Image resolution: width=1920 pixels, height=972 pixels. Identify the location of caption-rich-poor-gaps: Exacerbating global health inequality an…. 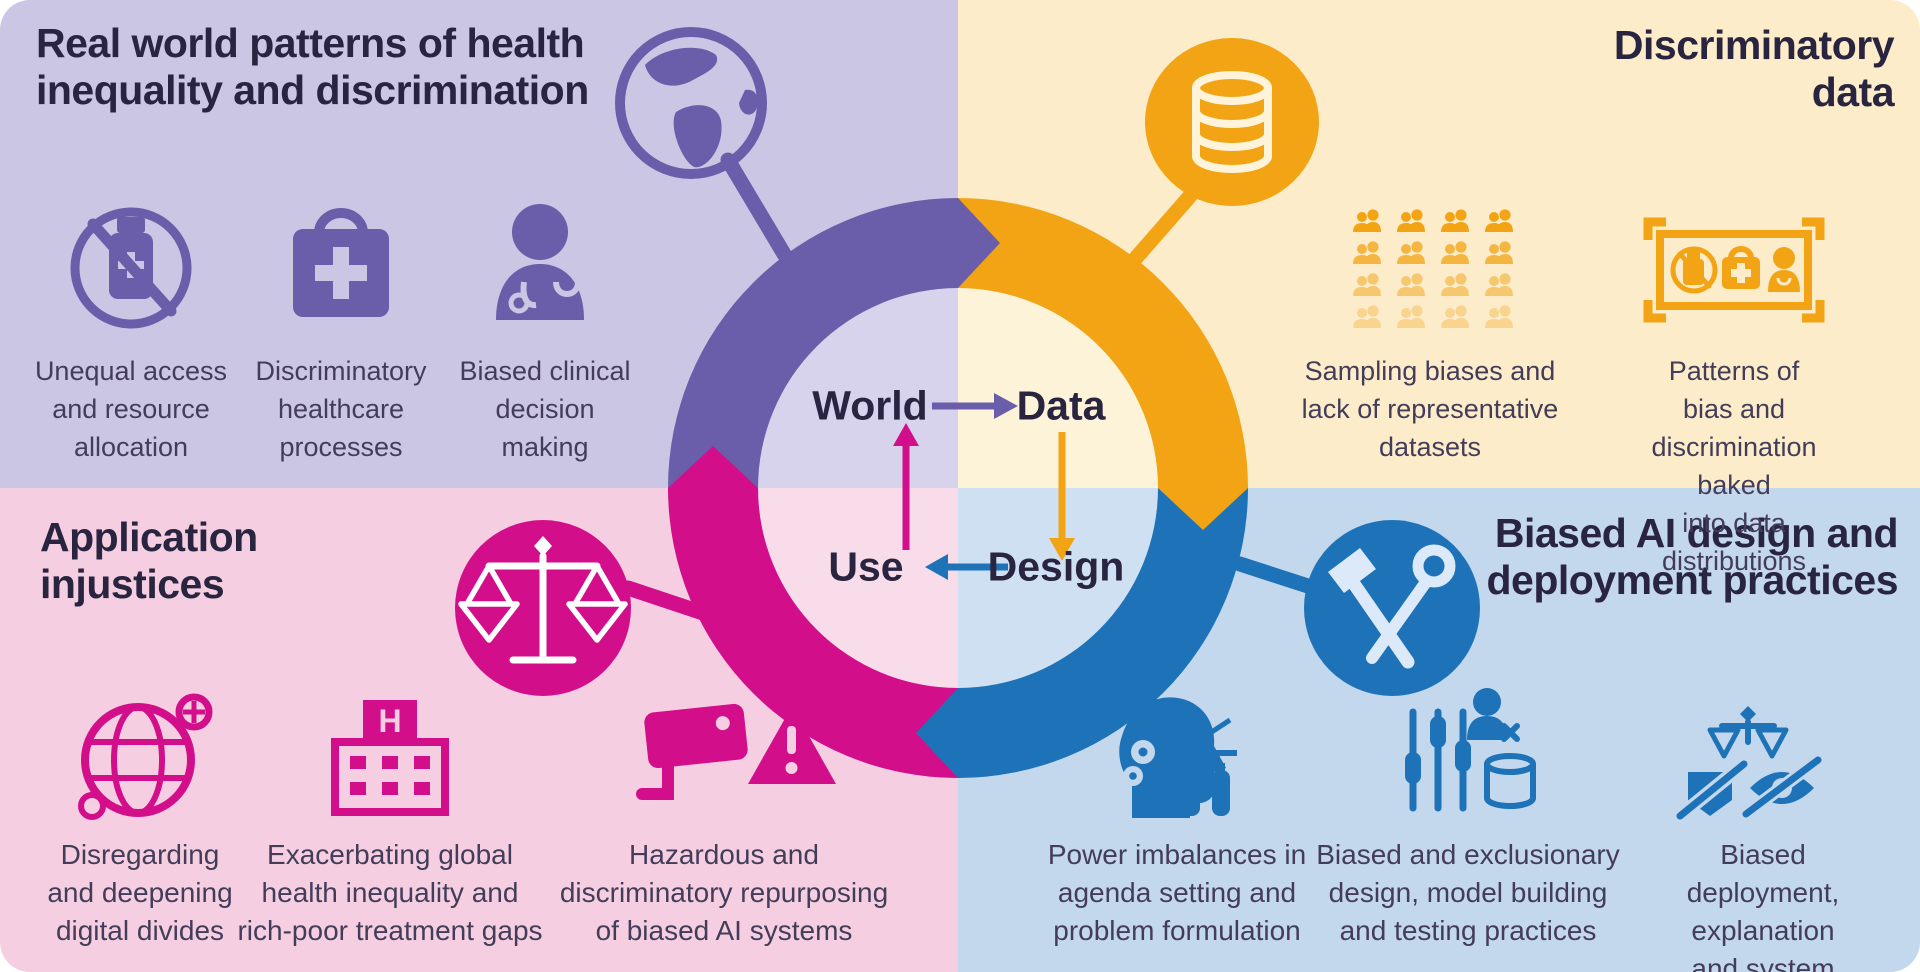
(390, 892).